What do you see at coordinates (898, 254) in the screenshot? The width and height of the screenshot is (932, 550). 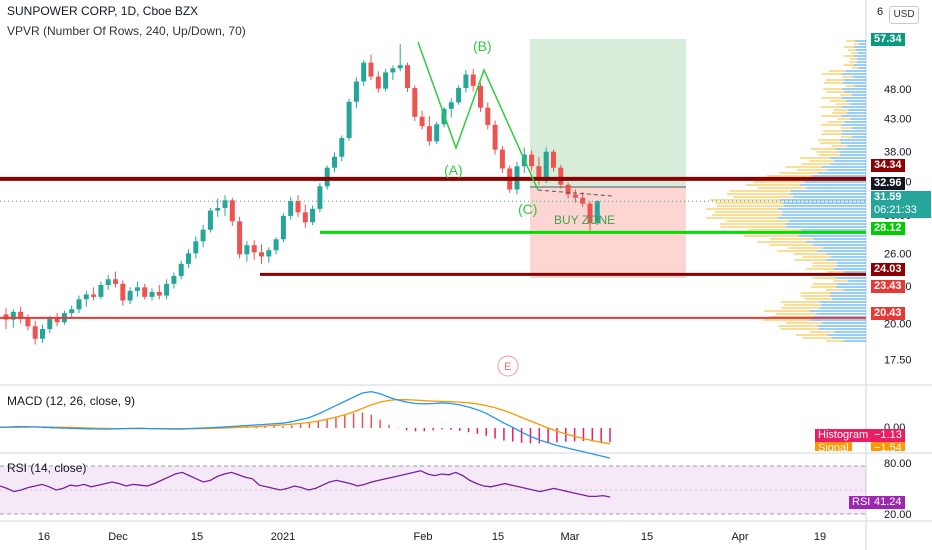 I see `price-tick-label: 26.00` at bounding box center [898, 254].